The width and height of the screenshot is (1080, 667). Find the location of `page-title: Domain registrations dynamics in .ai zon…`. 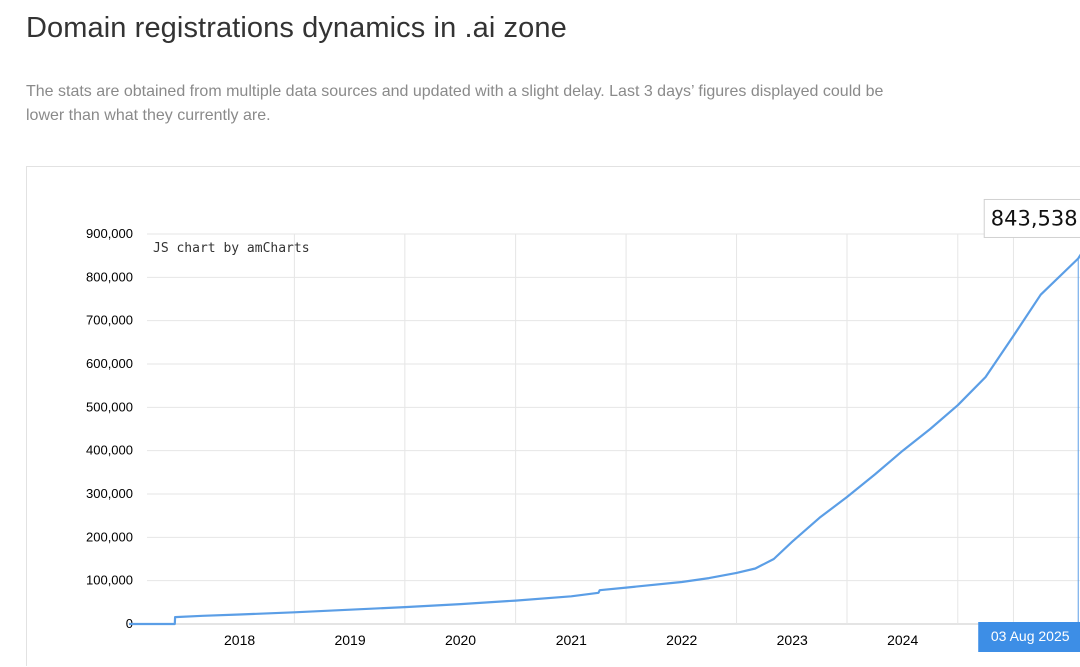

page-title: Domain registrations dynamics in .ai zon… is located at coordinates (296, 28).